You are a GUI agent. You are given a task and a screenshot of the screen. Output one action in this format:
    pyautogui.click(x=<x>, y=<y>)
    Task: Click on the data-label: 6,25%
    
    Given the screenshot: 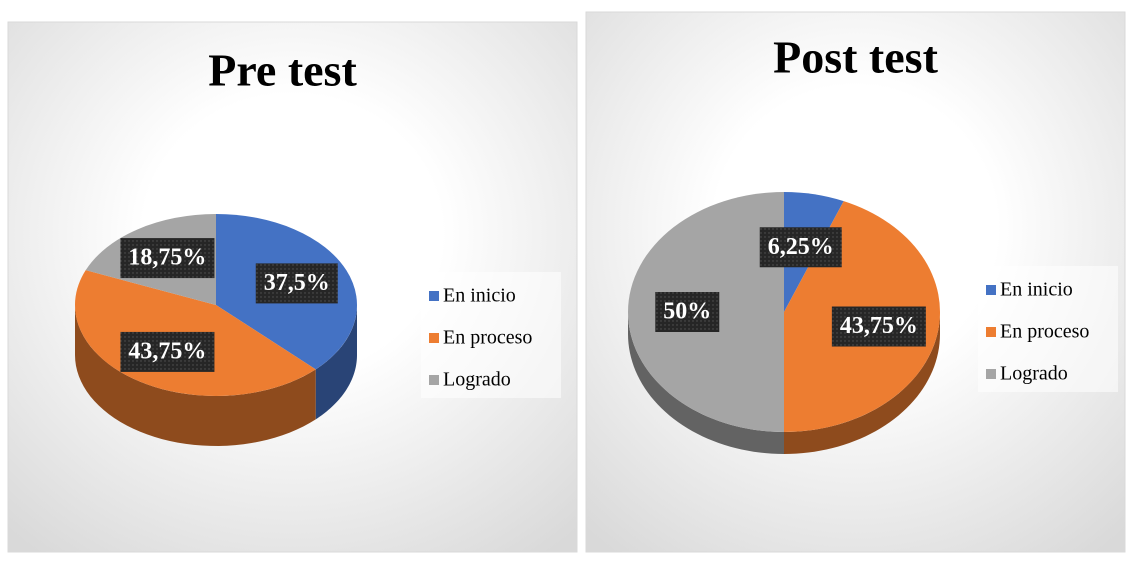 What is the action you would take?
    pyautogui.click(x=801, y=247)
    